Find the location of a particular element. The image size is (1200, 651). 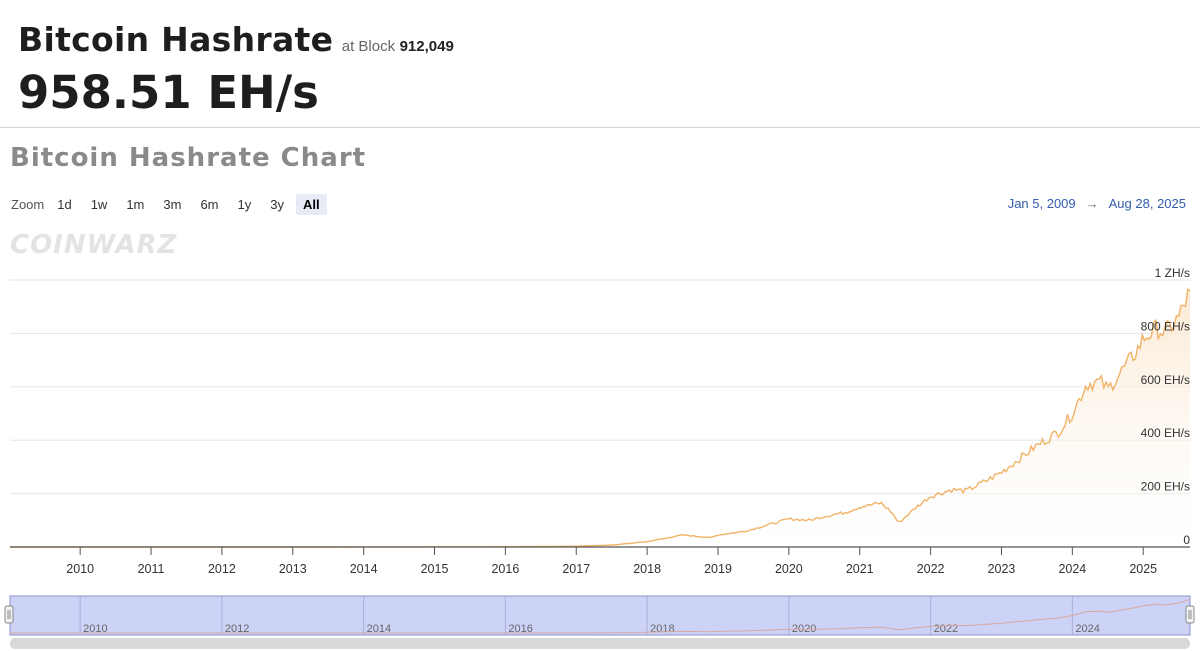

date-range: Jan 5, 2009 → Aug 28, 2025 is located at coordinates (1097, 203).